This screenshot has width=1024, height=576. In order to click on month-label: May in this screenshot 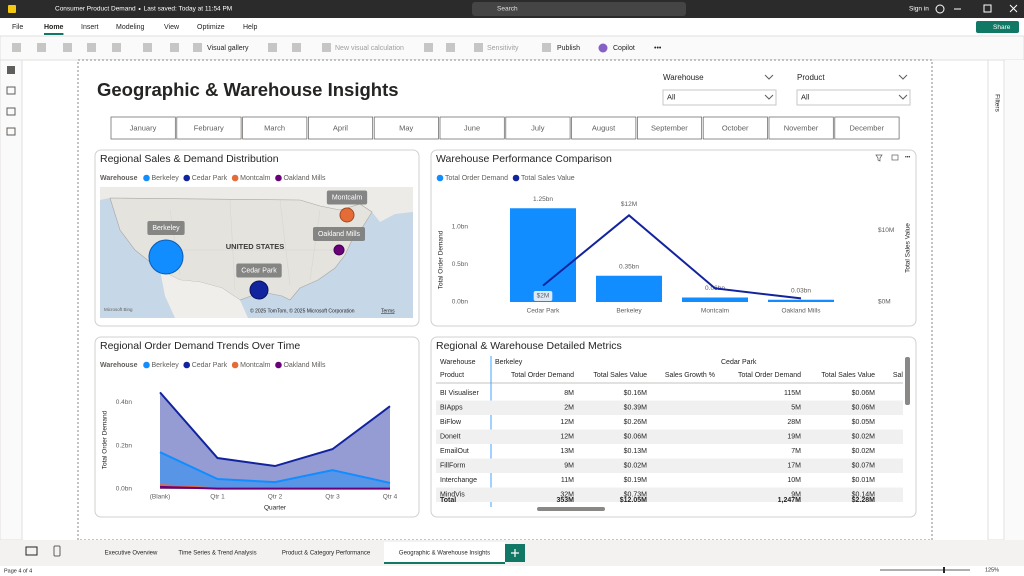, I will do `click(406, 127)`.